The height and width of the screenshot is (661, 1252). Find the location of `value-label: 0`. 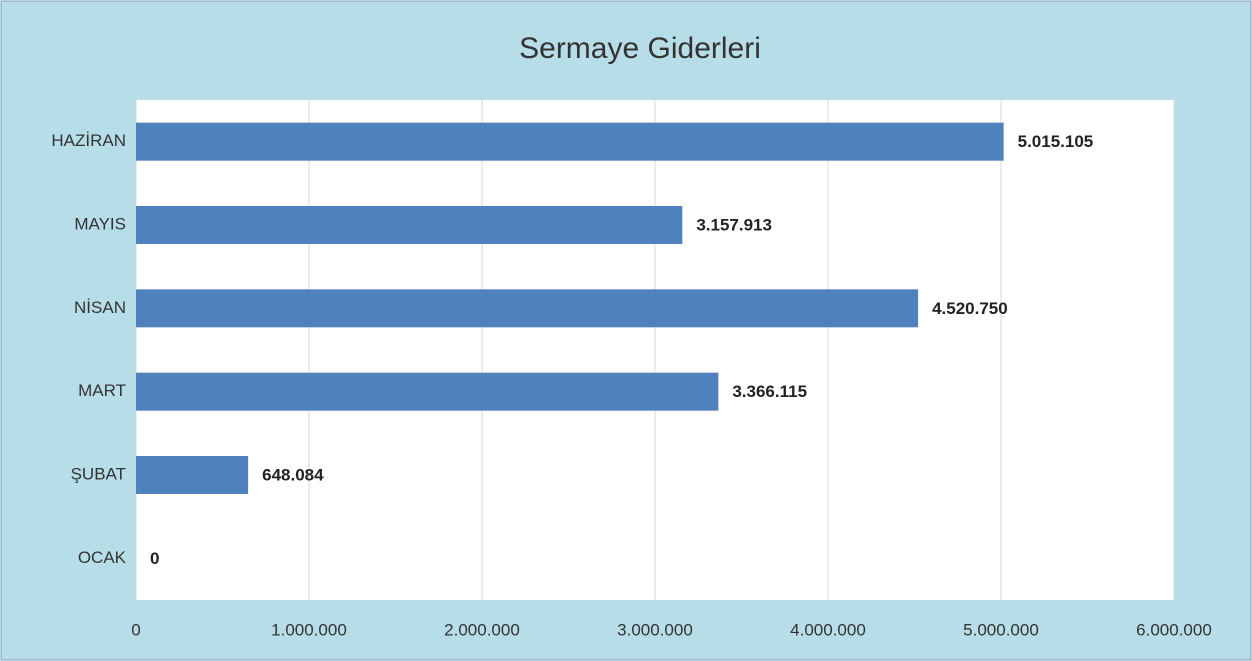

value-label: 0 is located at coordinates (154, 558).